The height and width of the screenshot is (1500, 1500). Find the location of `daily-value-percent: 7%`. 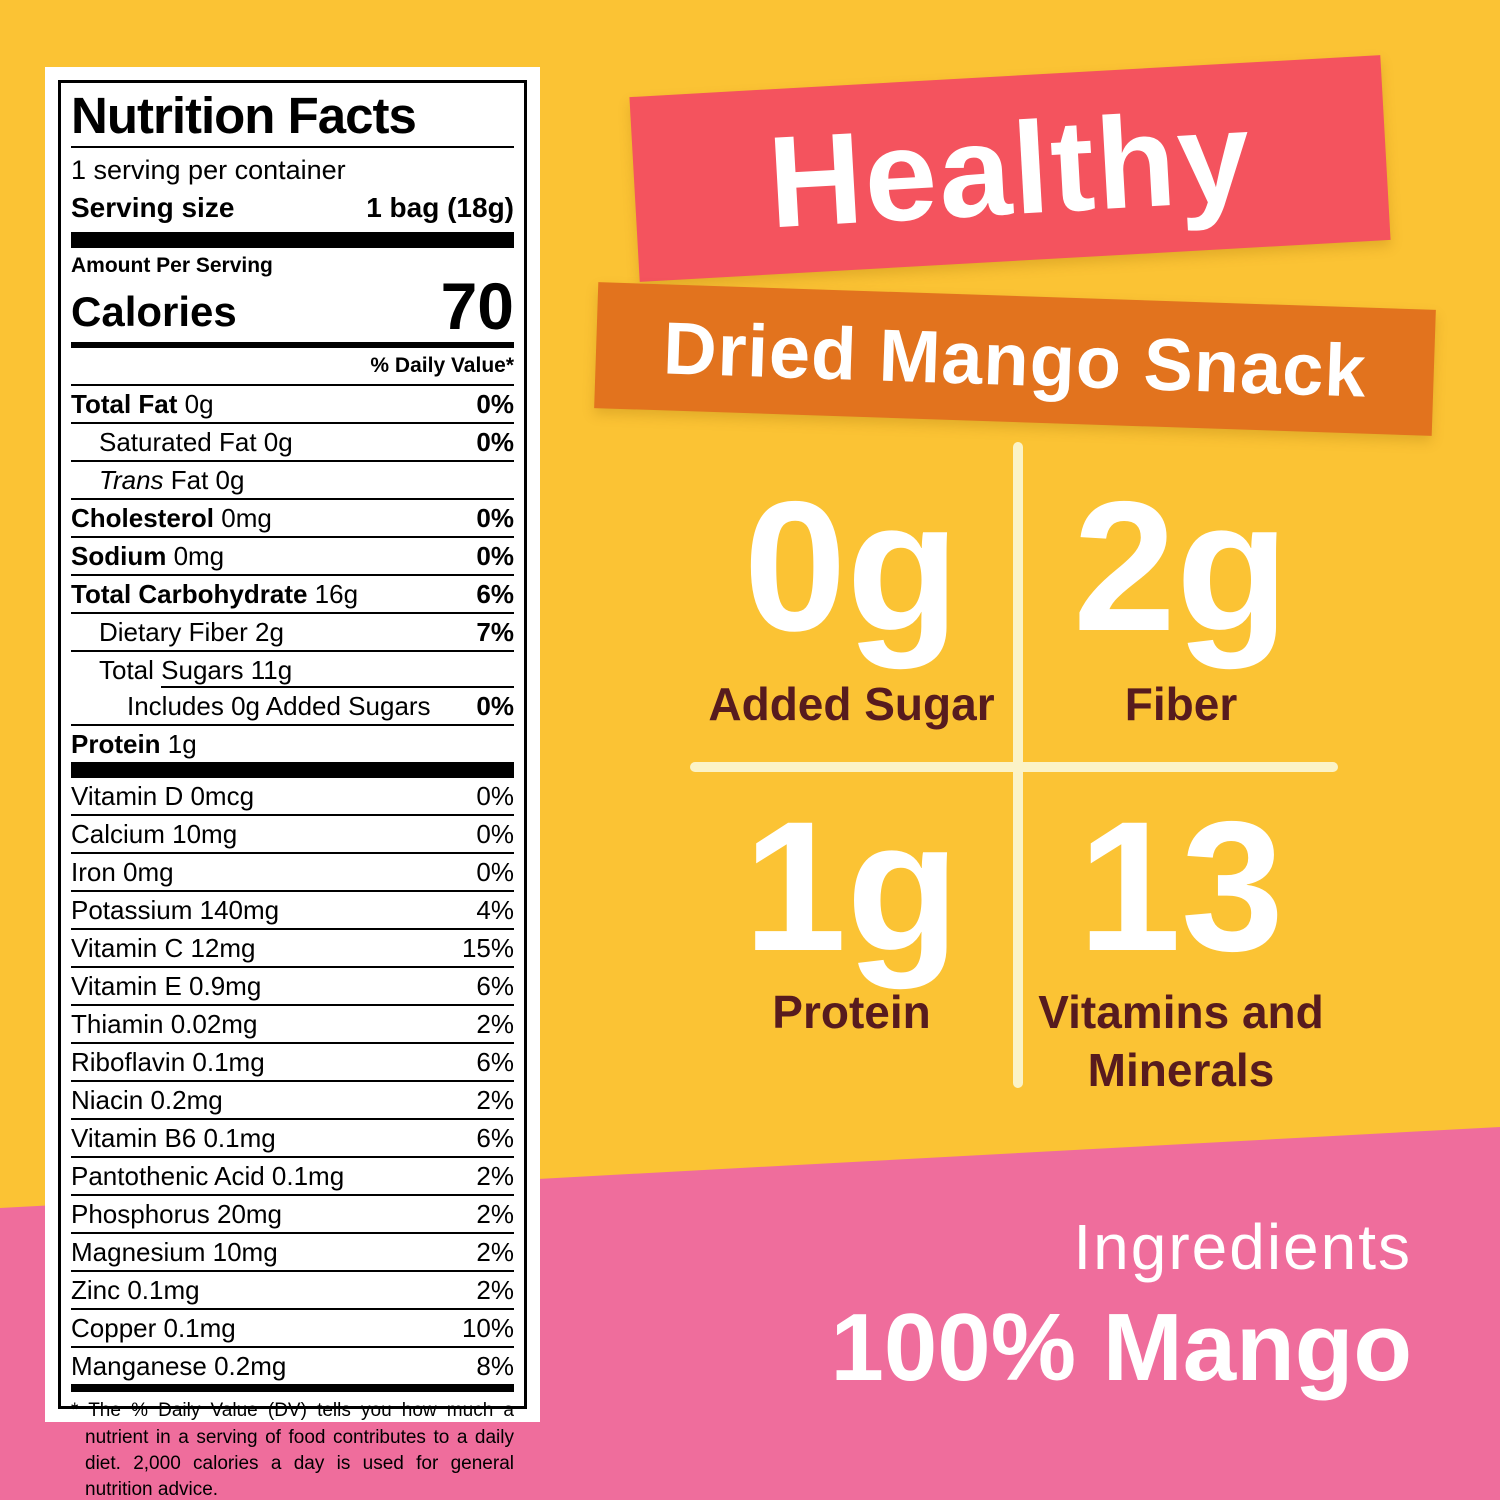

daily-value-percent: 7% is located at coordinates (495, 632).